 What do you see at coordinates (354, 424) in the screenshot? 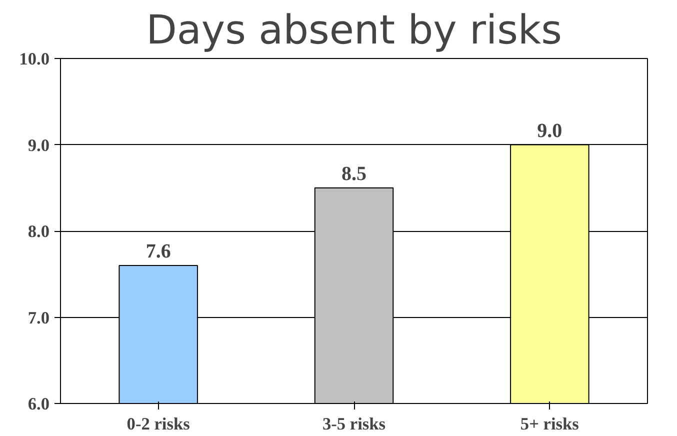
I see `x-tick-label: 3-5 risks` at bounding box center [354, 424].